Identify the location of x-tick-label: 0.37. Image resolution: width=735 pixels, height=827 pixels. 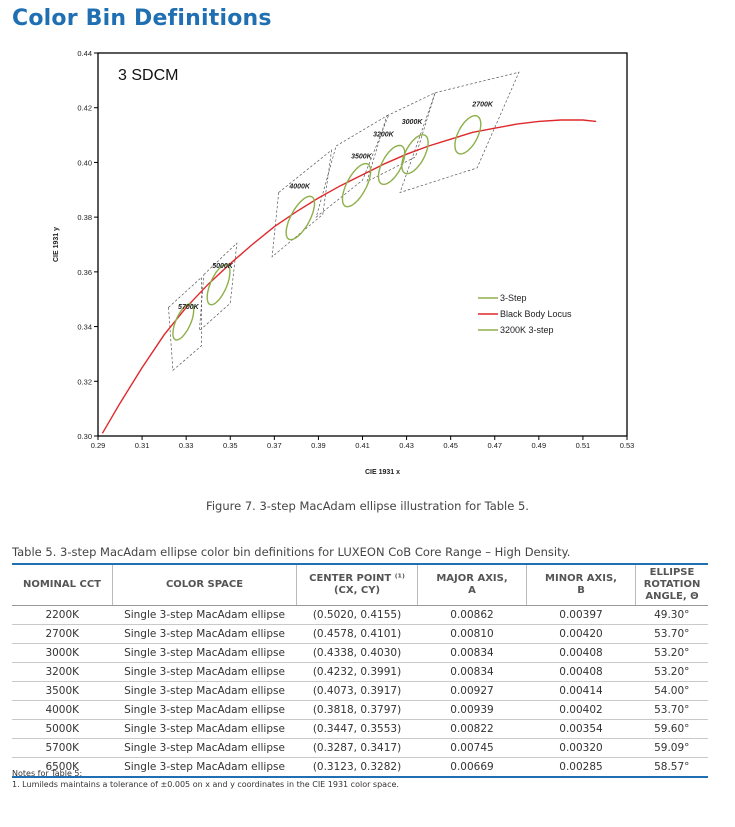
(274, 445).